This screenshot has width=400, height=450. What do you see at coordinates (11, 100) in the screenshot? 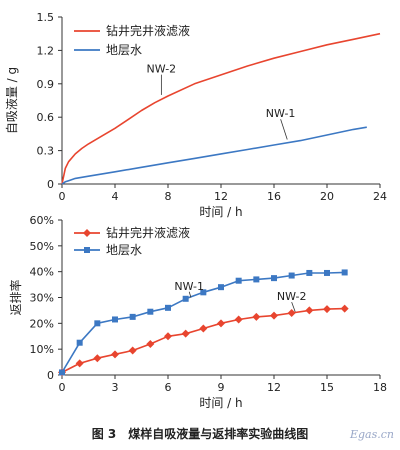
I see `chart1-y-axis-label: 自吸液量 / g` at bounding box center [11, 100].